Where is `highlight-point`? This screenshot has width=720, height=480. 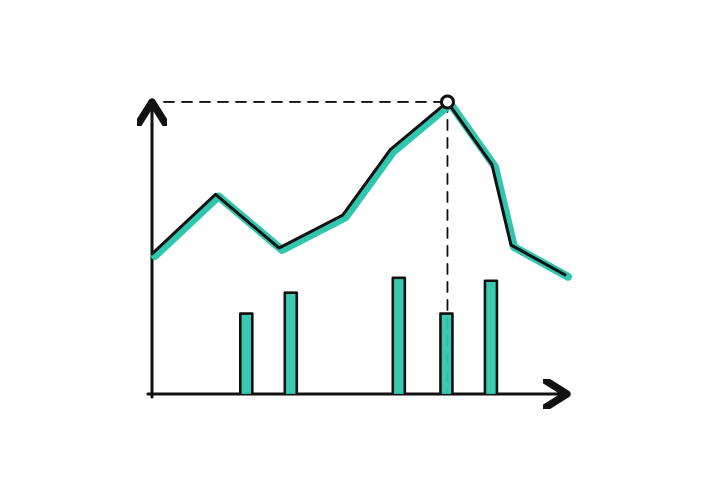 highlight-point is located at coordinates (447, 102).